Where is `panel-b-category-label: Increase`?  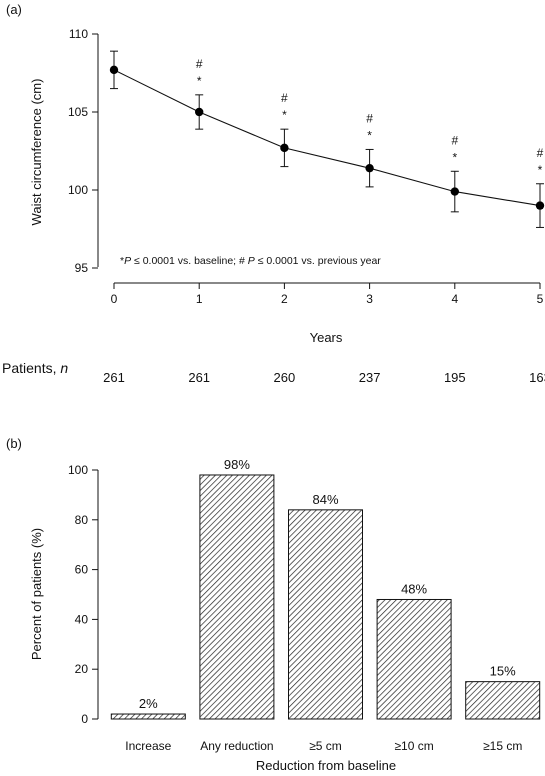
panel-b-category-label: Increase is located at coordinates (148, 746).